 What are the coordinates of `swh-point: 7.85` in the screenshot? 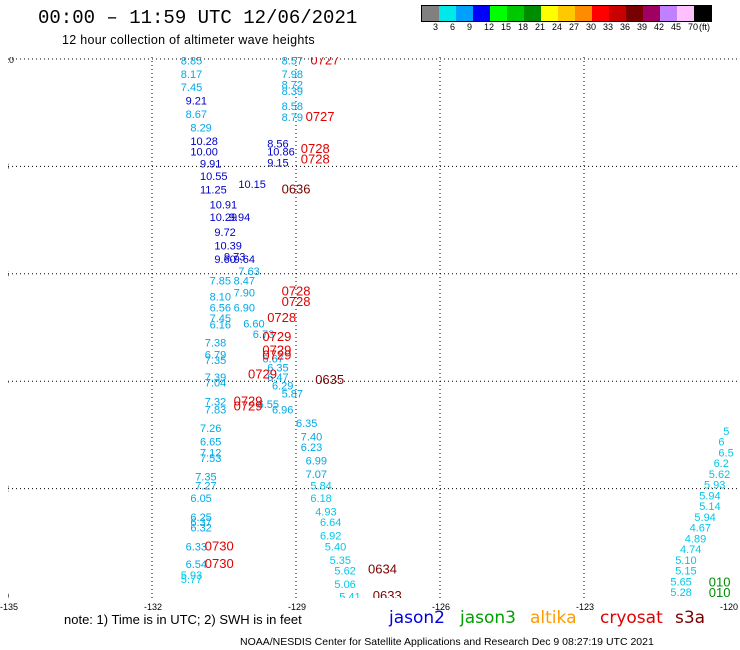 It's located at (220, 282).